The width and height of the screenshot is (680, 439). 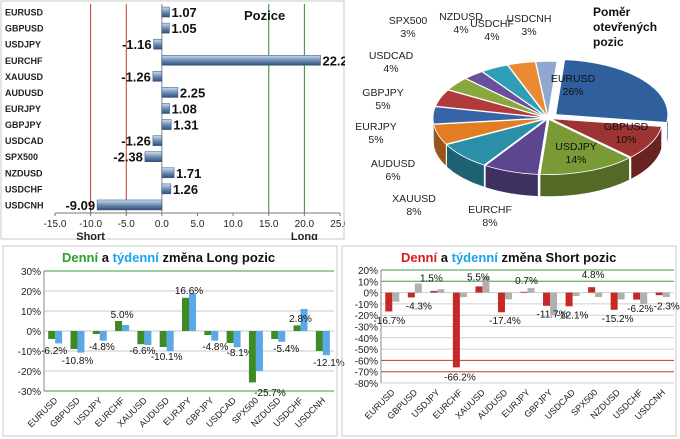 What do you see at coordinates (608, 42) in the screenshot?
I see `pie-title-line-3: pozic` at bounding box center [608, 42].